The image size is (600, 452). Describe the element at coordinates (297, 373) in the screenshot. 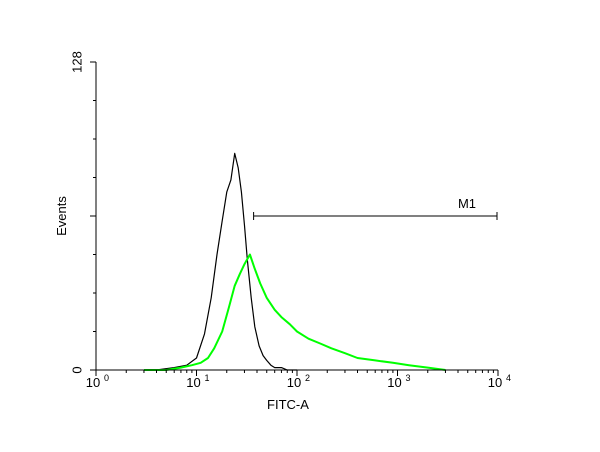

I see `x-axis-ticks` at that location.